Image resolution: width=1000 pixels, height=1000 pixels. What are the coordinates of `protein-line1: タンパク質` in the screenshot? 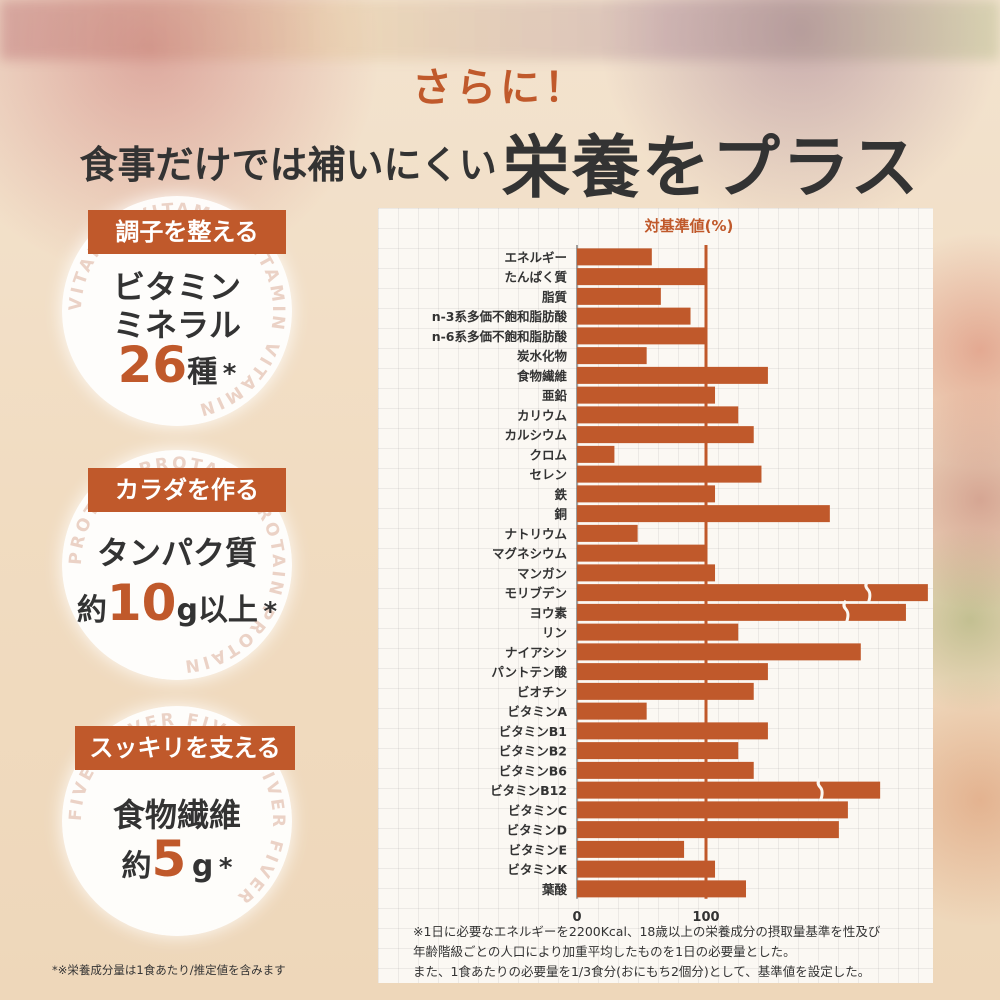 It's located at (176, 553).